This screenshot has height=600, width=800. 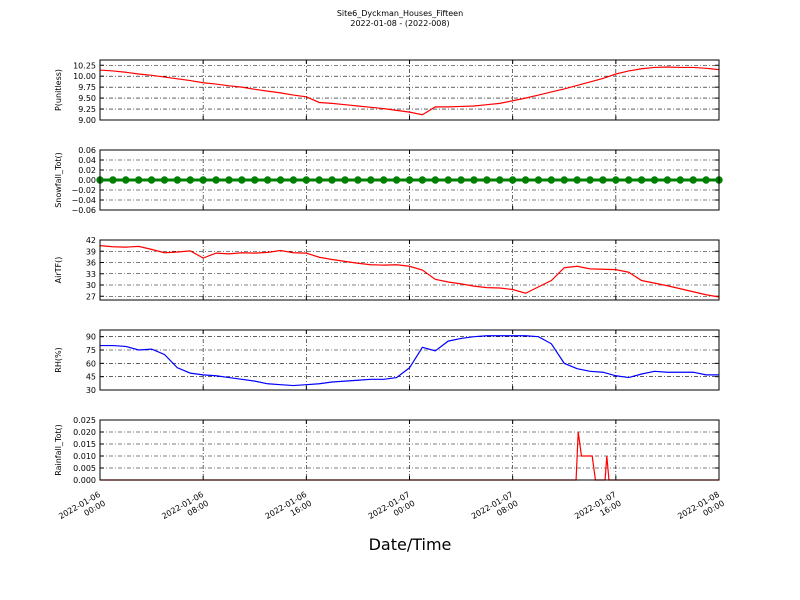 What do you see at coordinates (399, 23) in the screenshot?
I see `chart-subtitle: 2022-01-08 - (2022-008)` at bounding box center [399, 23].